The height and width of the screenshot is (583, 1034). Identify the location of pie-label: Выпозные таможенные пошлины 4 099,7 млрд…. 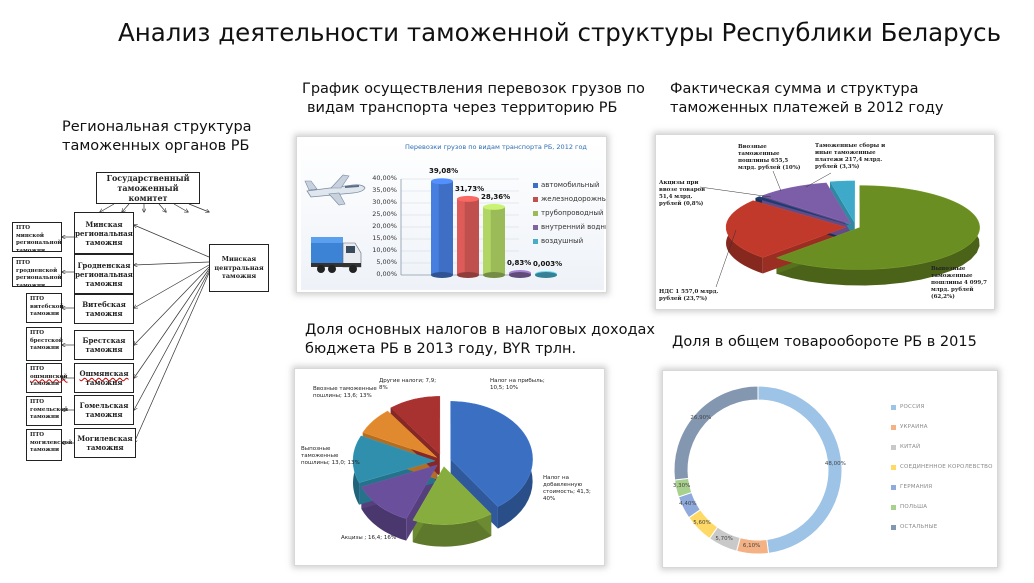
(959, 283).